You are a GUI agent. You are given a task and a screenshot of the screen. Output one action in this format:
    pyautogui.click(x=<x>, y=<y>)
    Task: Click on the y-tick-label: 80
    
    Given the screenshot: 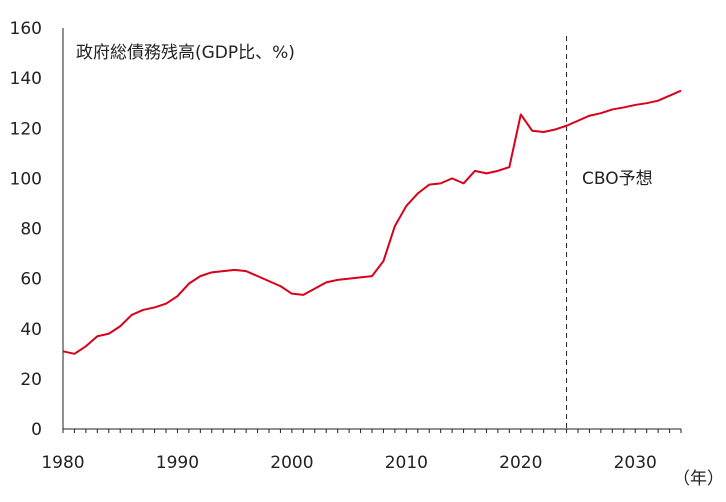 What is the action you would take?
    pyautogui.click(x=31, y=230)
    